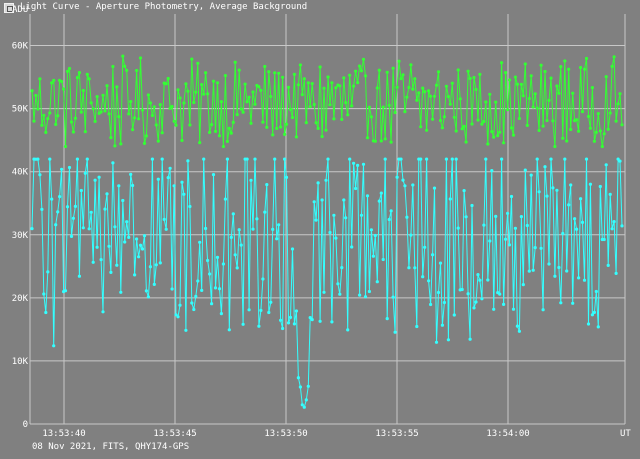  What do you see at coordinates (396, 434) in the screenshot?
I see `x-tick-label: 13:53:55` at bounding box center [396, 434].